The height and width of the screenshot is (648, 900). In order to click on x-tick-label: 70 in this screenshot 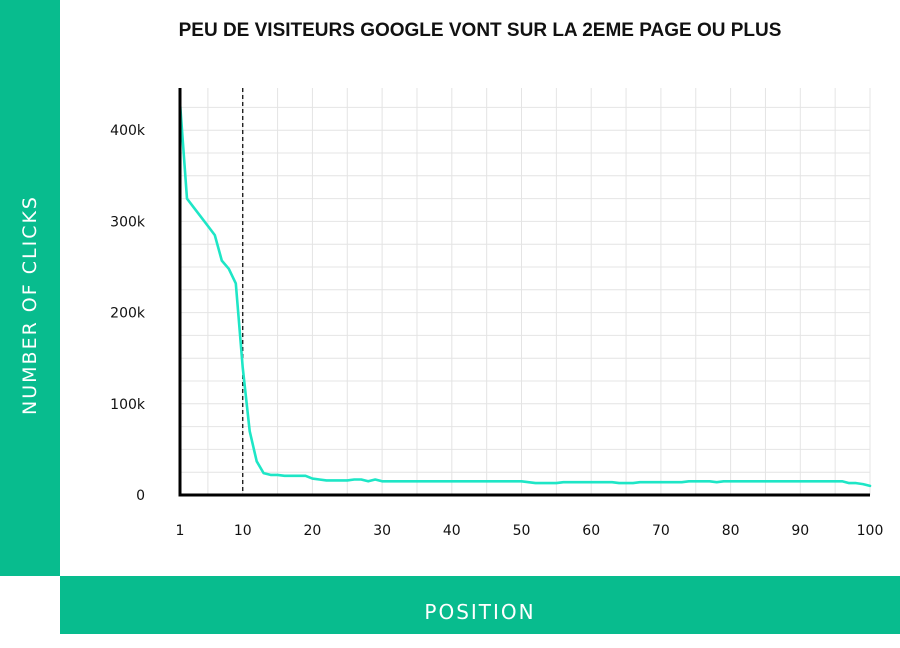, I will do `click(661, 531)`.